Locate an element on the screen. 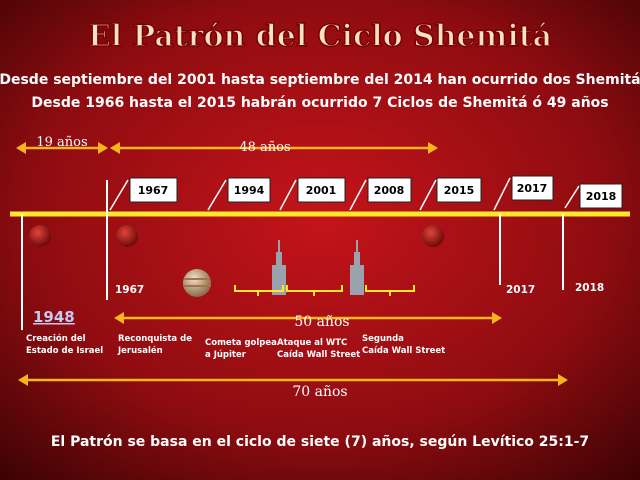 The width and height of the screenshot is (640, 480). buildings is located at coordinates (318, 267).